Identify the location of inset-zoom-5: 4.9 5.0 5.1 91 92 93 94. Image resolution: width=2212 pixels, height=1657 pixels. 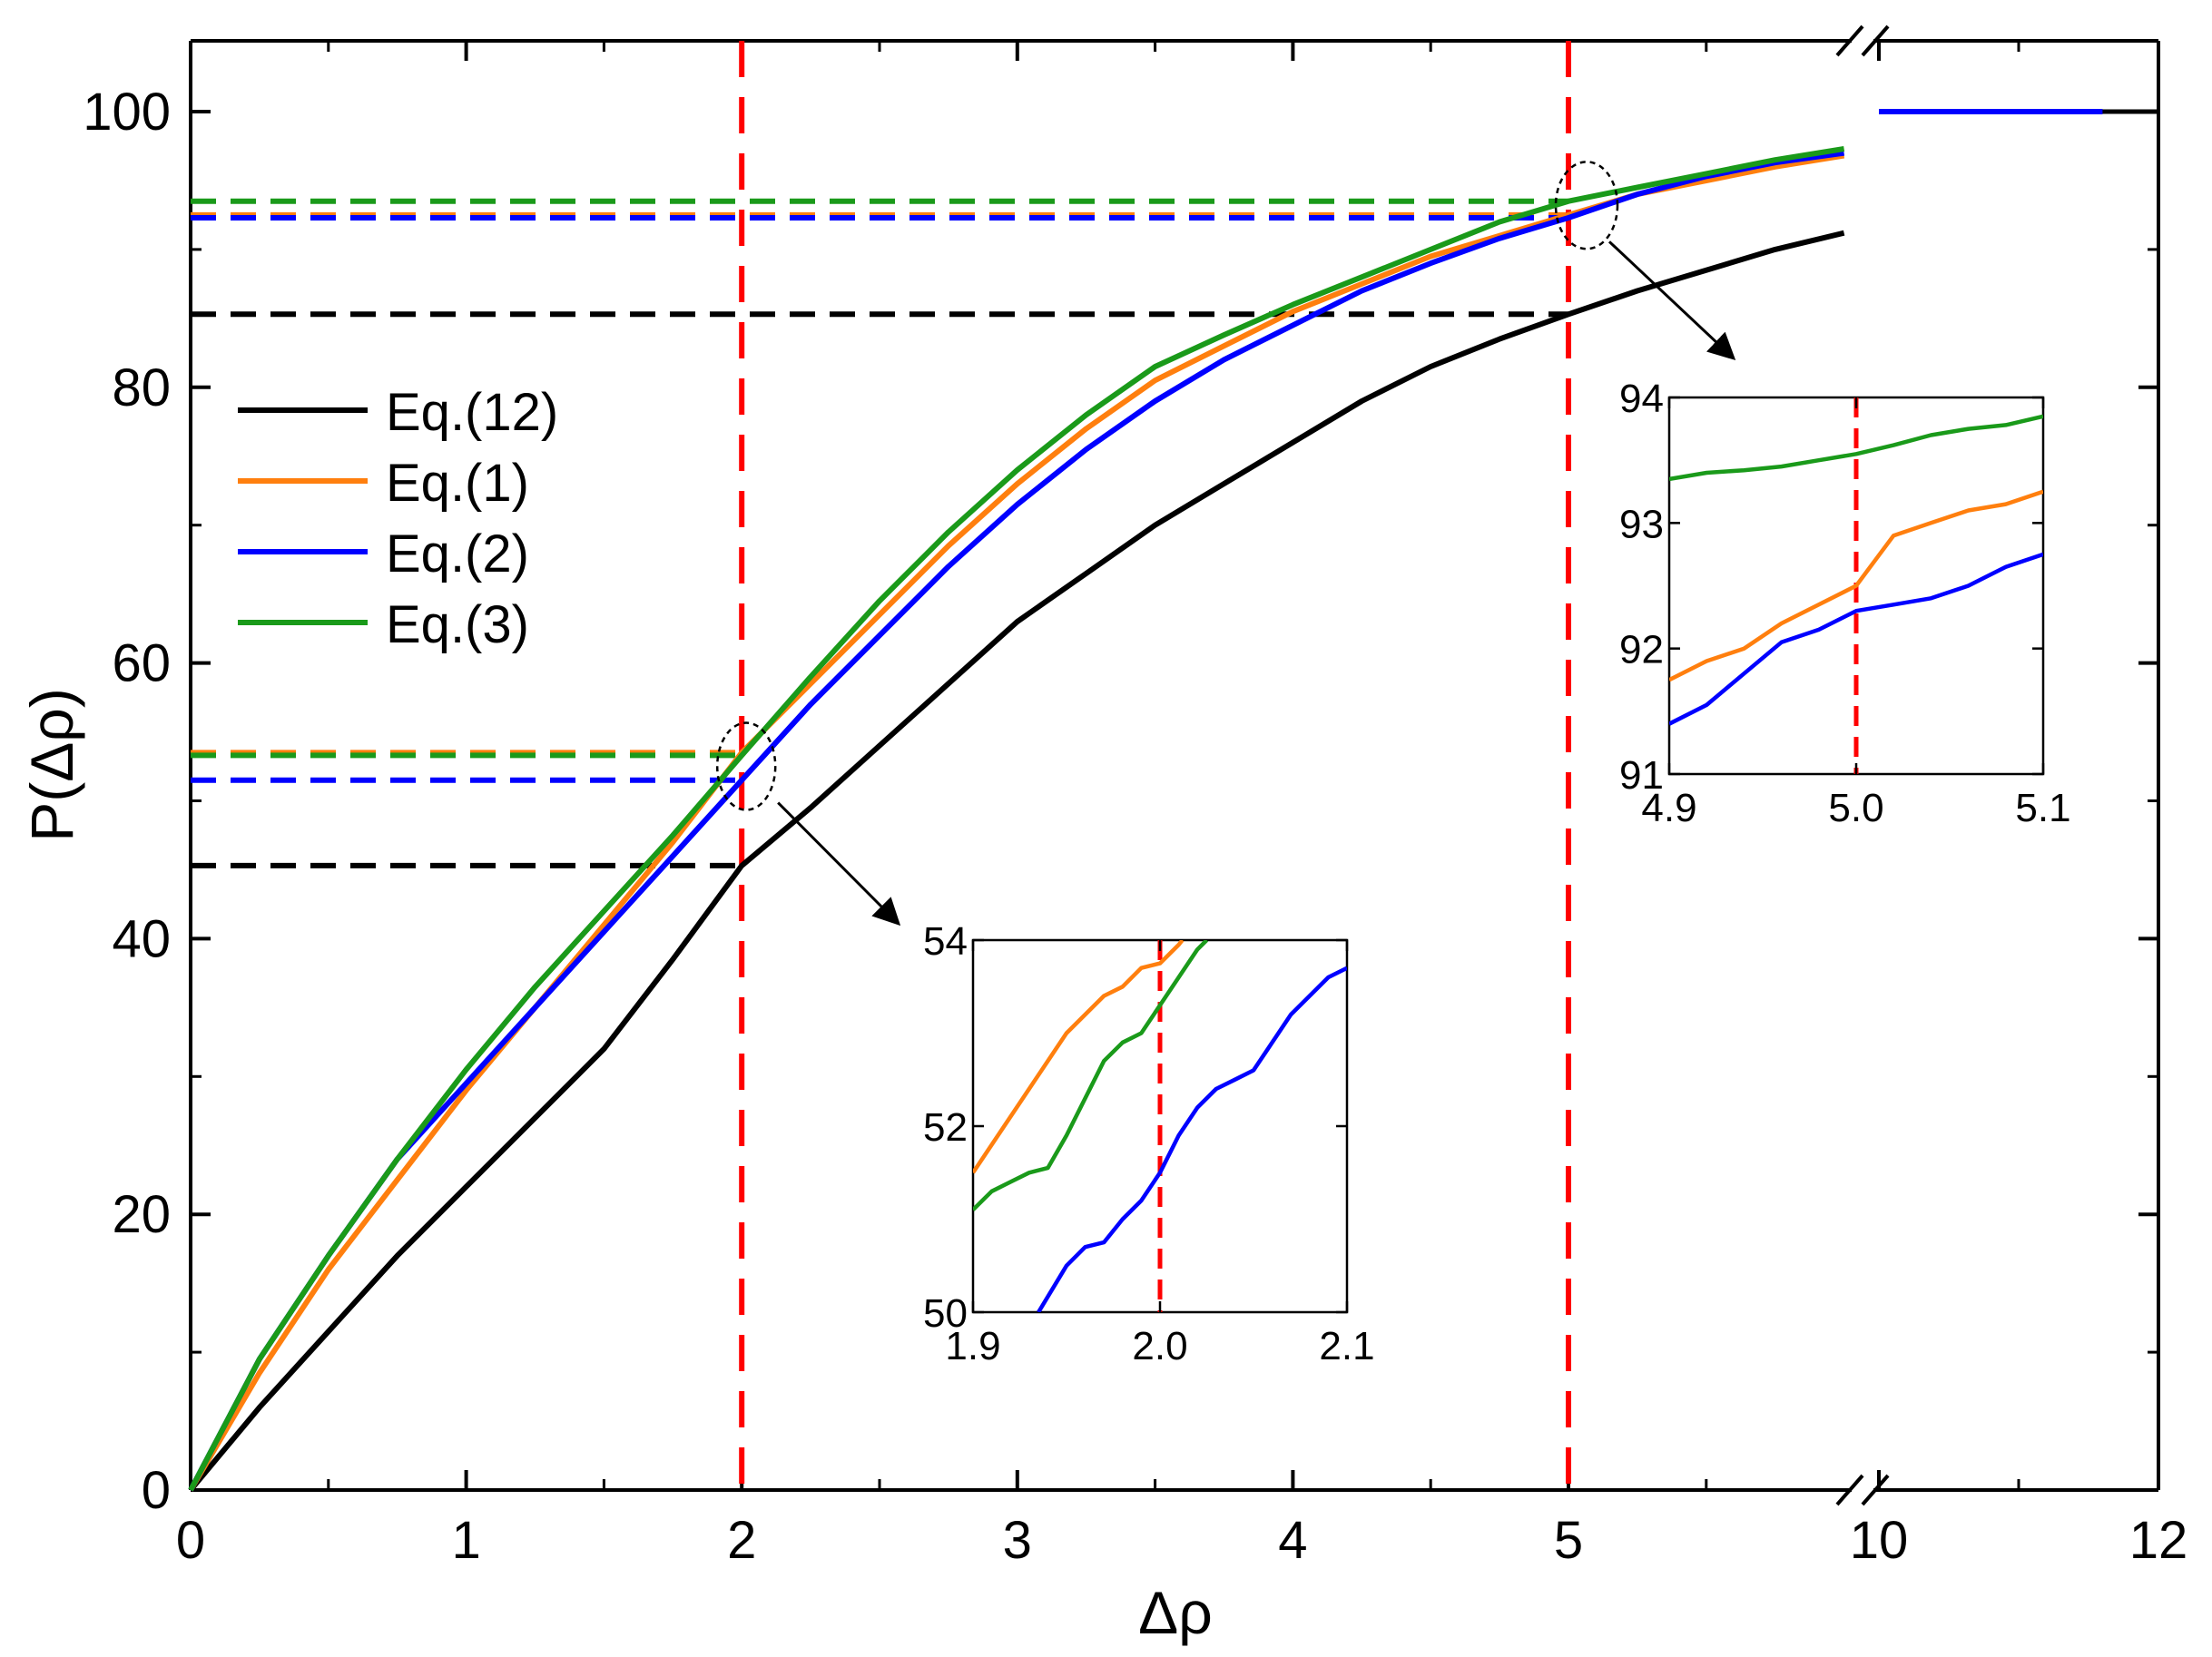
(1845, 603).